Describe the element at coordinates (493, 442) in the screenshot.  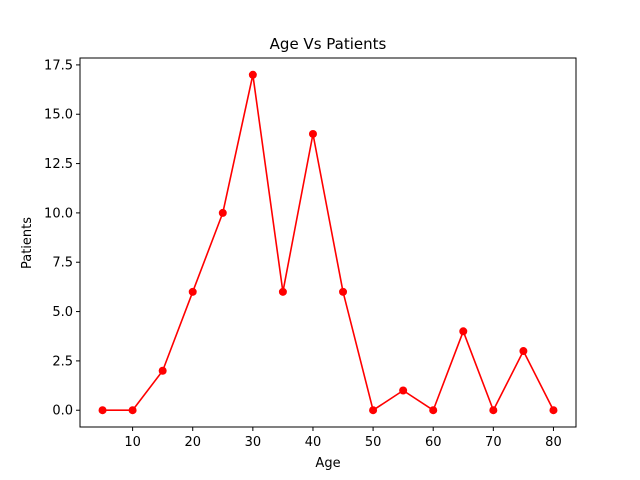
I see `x-tick-label: 70` at that location.